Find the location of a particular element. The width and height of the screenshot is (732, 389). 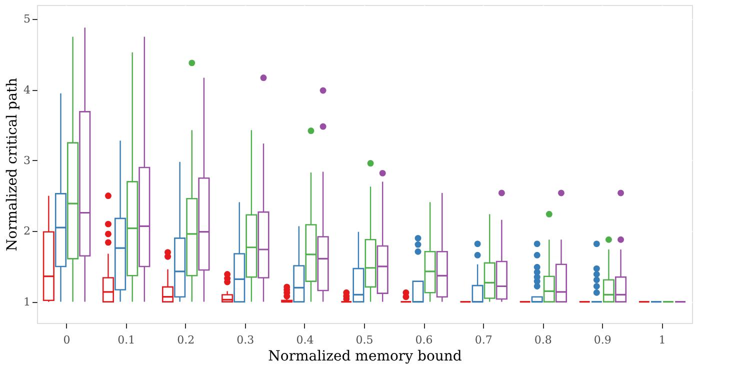

x-tick-label: 0.1 is located at coordinates (127, 340).